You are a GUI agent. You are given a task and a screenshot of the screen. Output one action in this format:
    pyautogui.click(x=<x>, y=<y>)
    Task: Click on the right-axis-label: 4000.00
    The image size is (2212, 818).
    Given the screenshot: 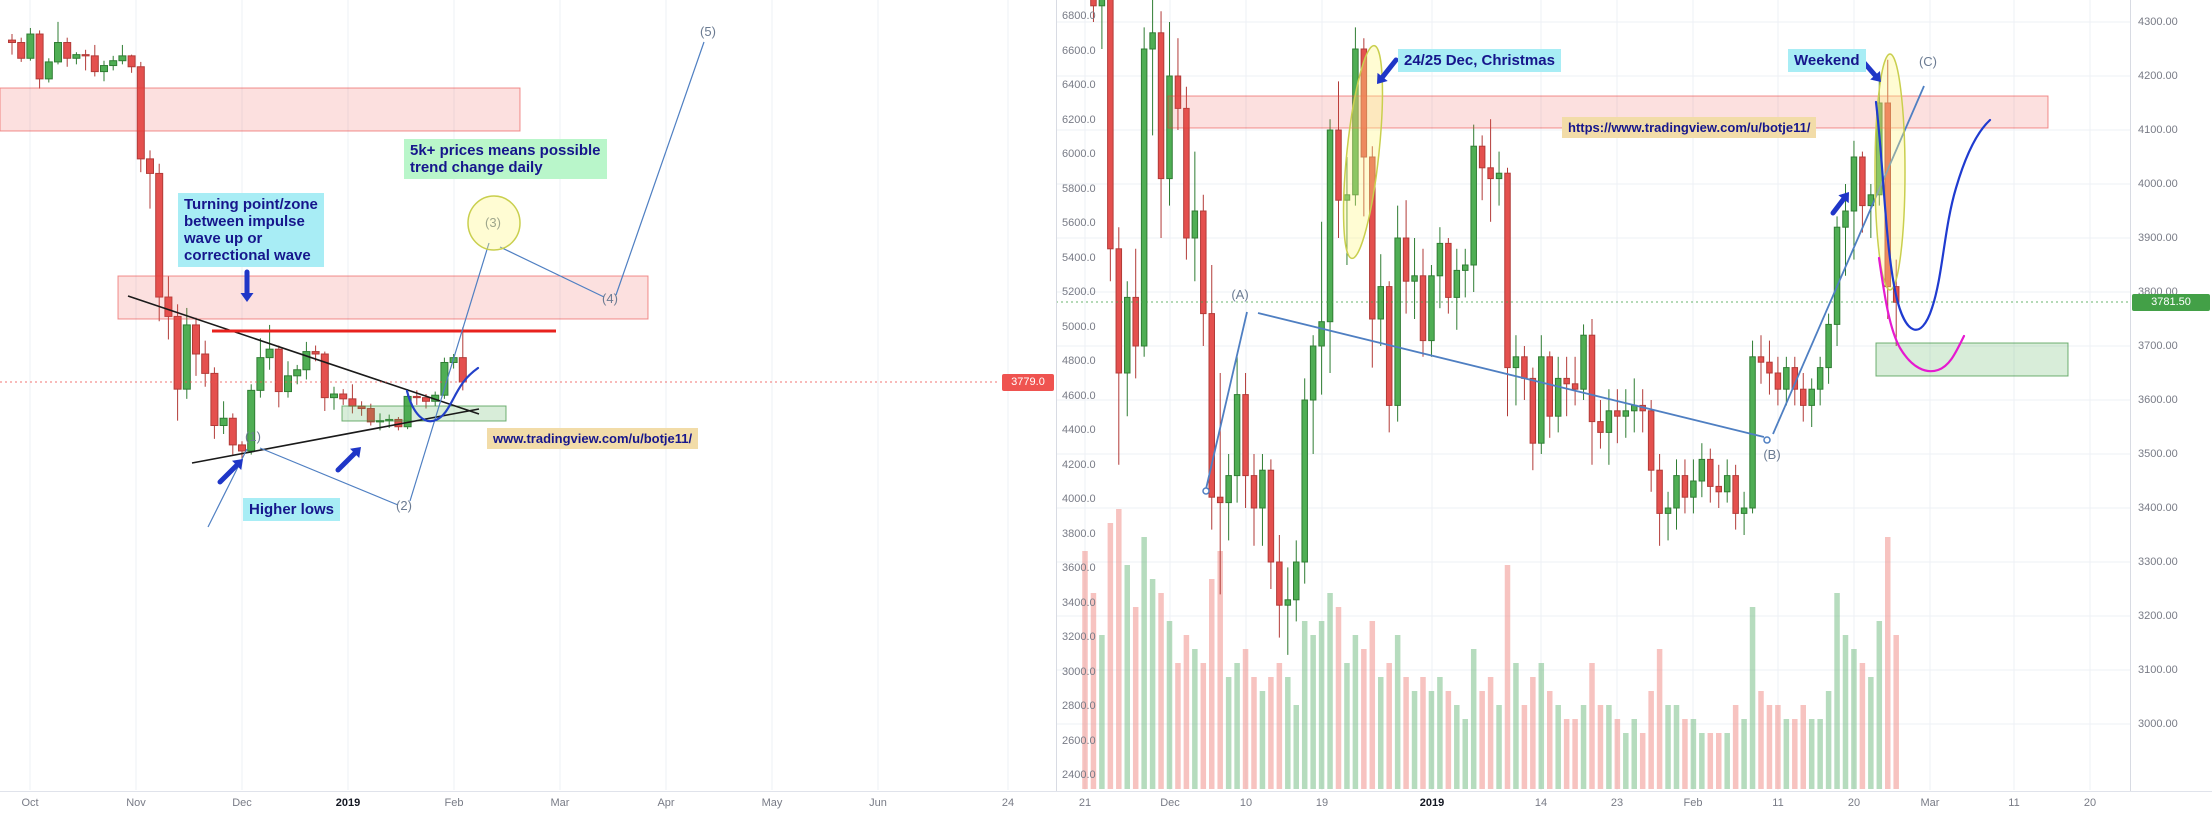 What is the action you would take?
    pyautogui.click(x=2158, y=184)
    